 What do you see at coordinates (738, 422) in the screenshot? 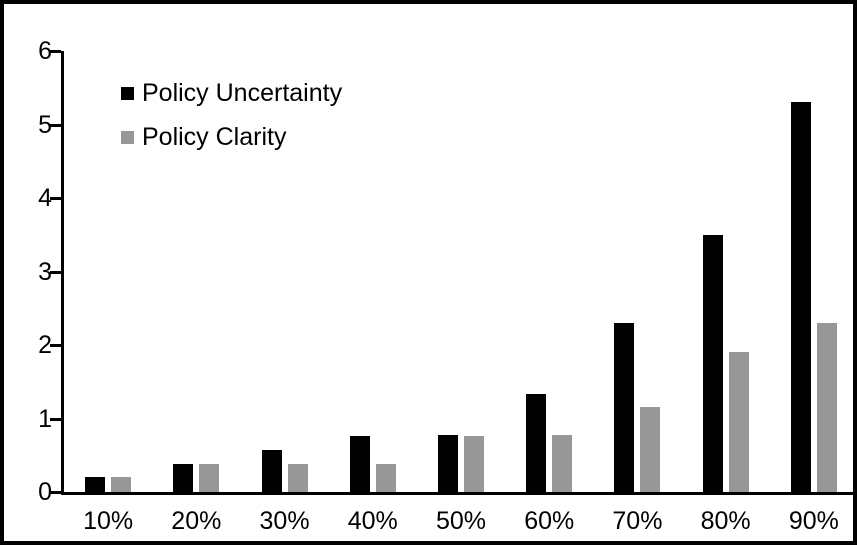
I see `bar-policy-clarity-80%` at bounding box center [738, 422].